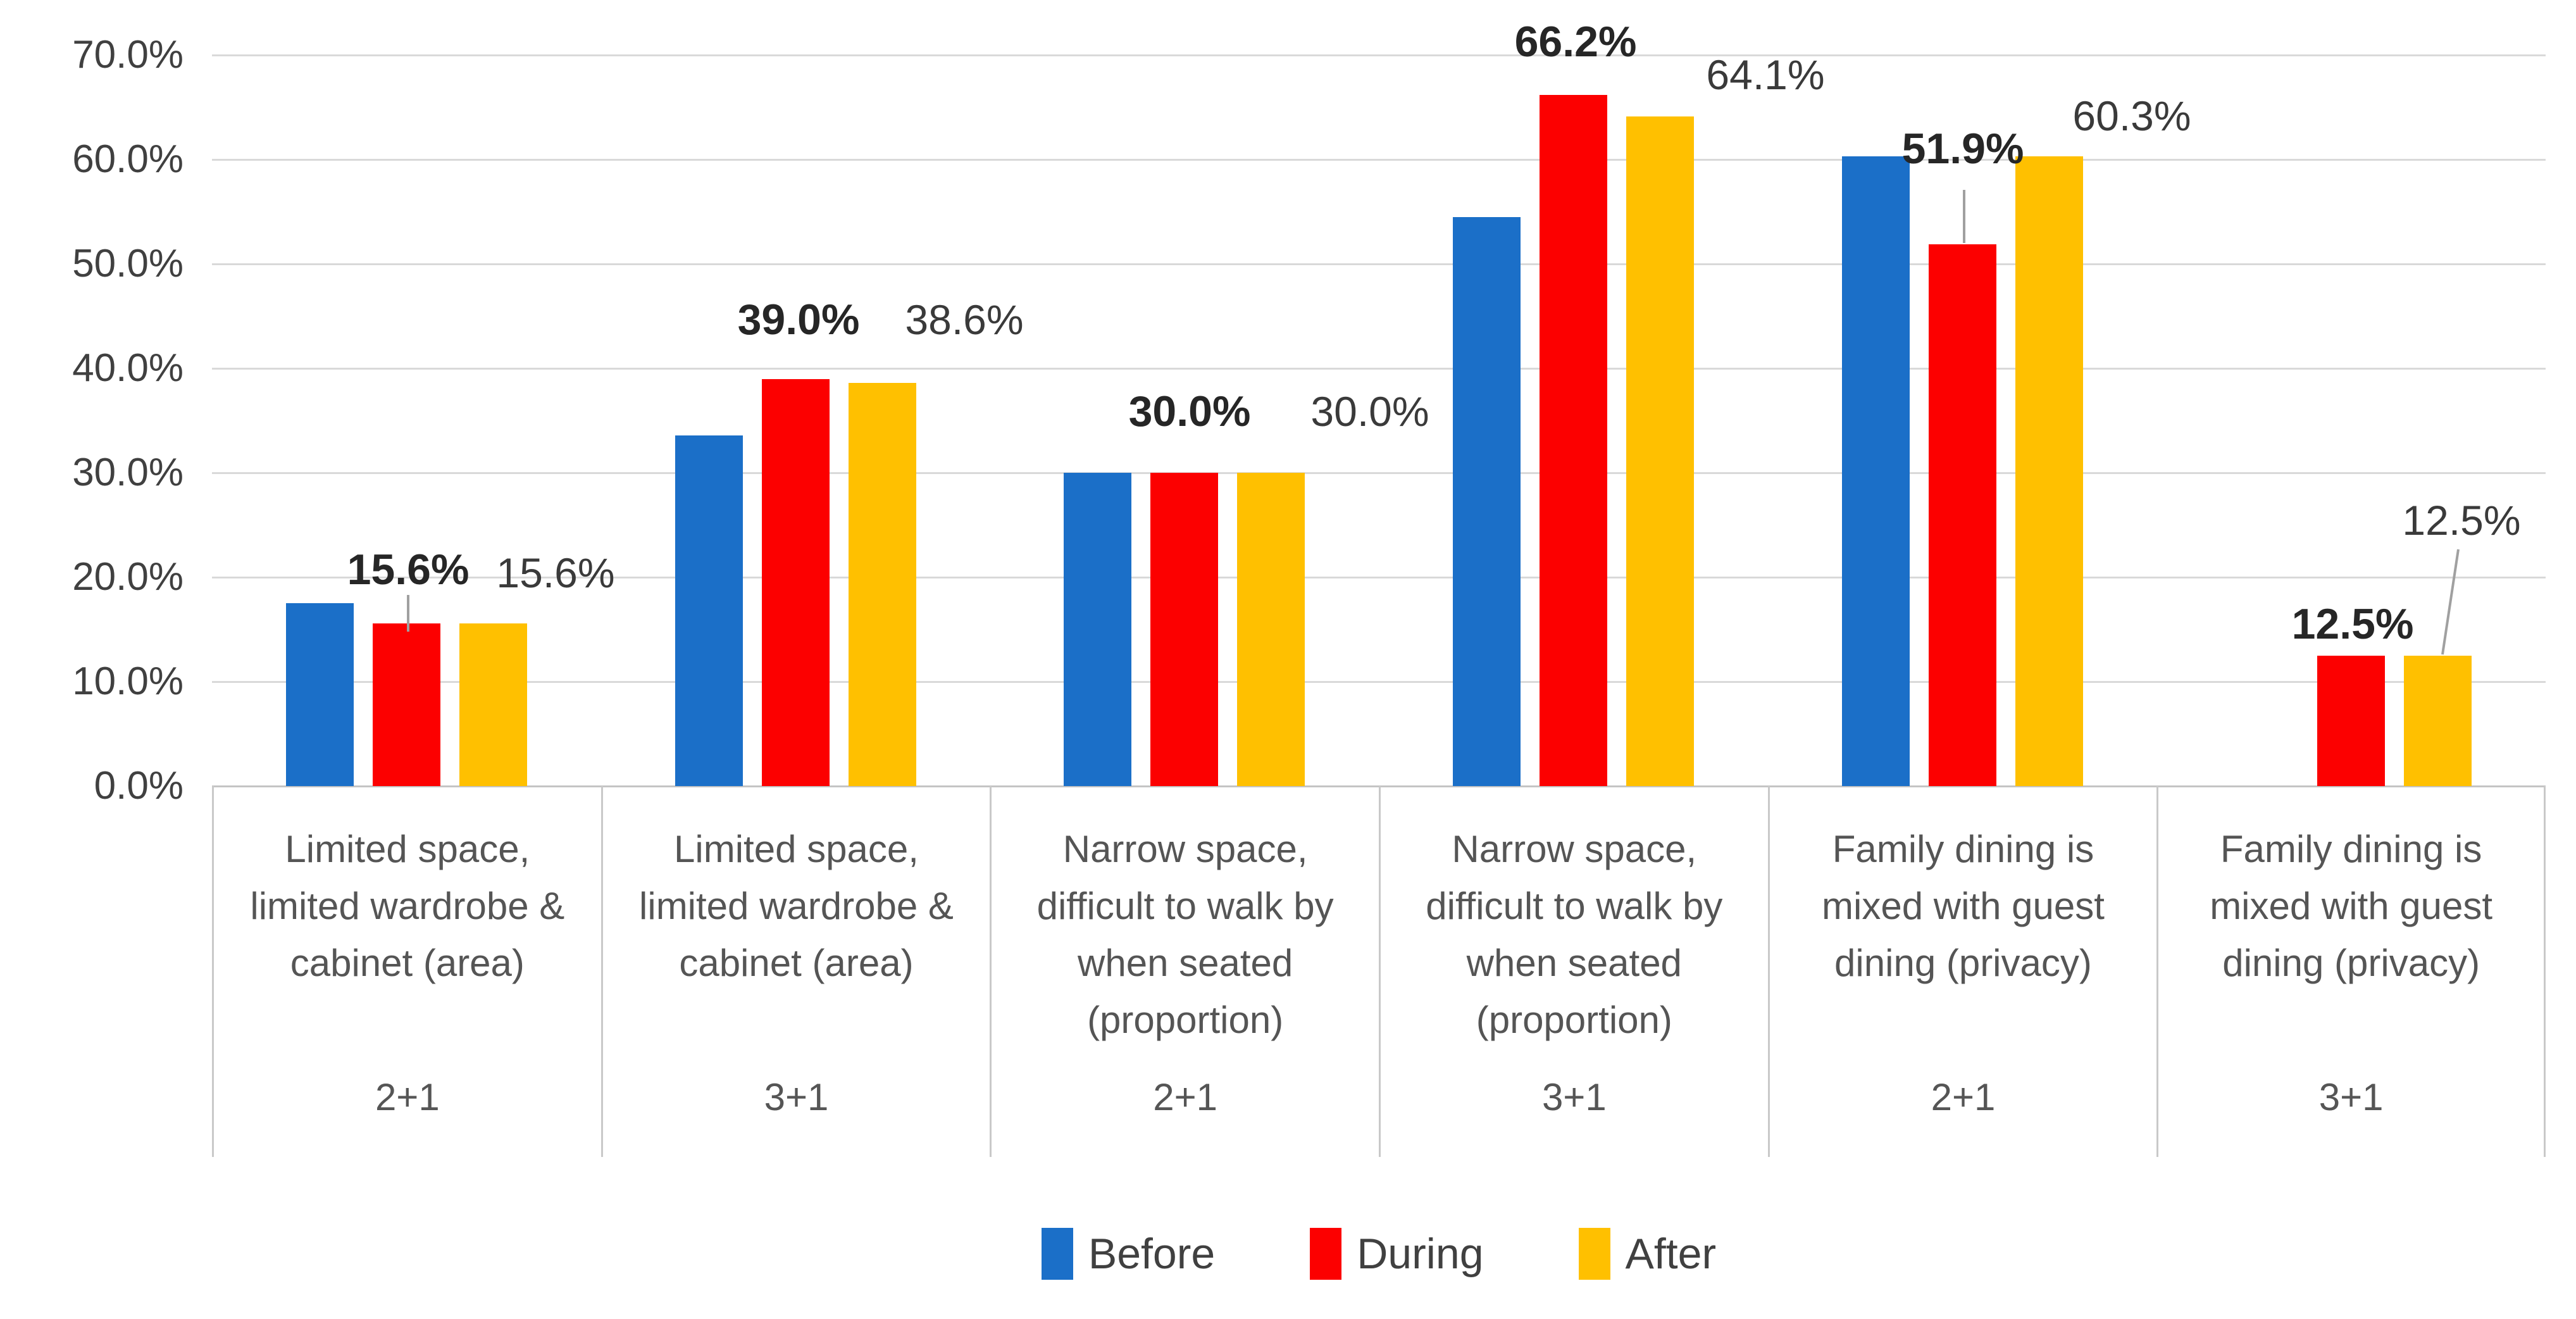  Describe the element at coordinates (1875, 471) in the screenshot. I see `bar-before-group5` at that location.